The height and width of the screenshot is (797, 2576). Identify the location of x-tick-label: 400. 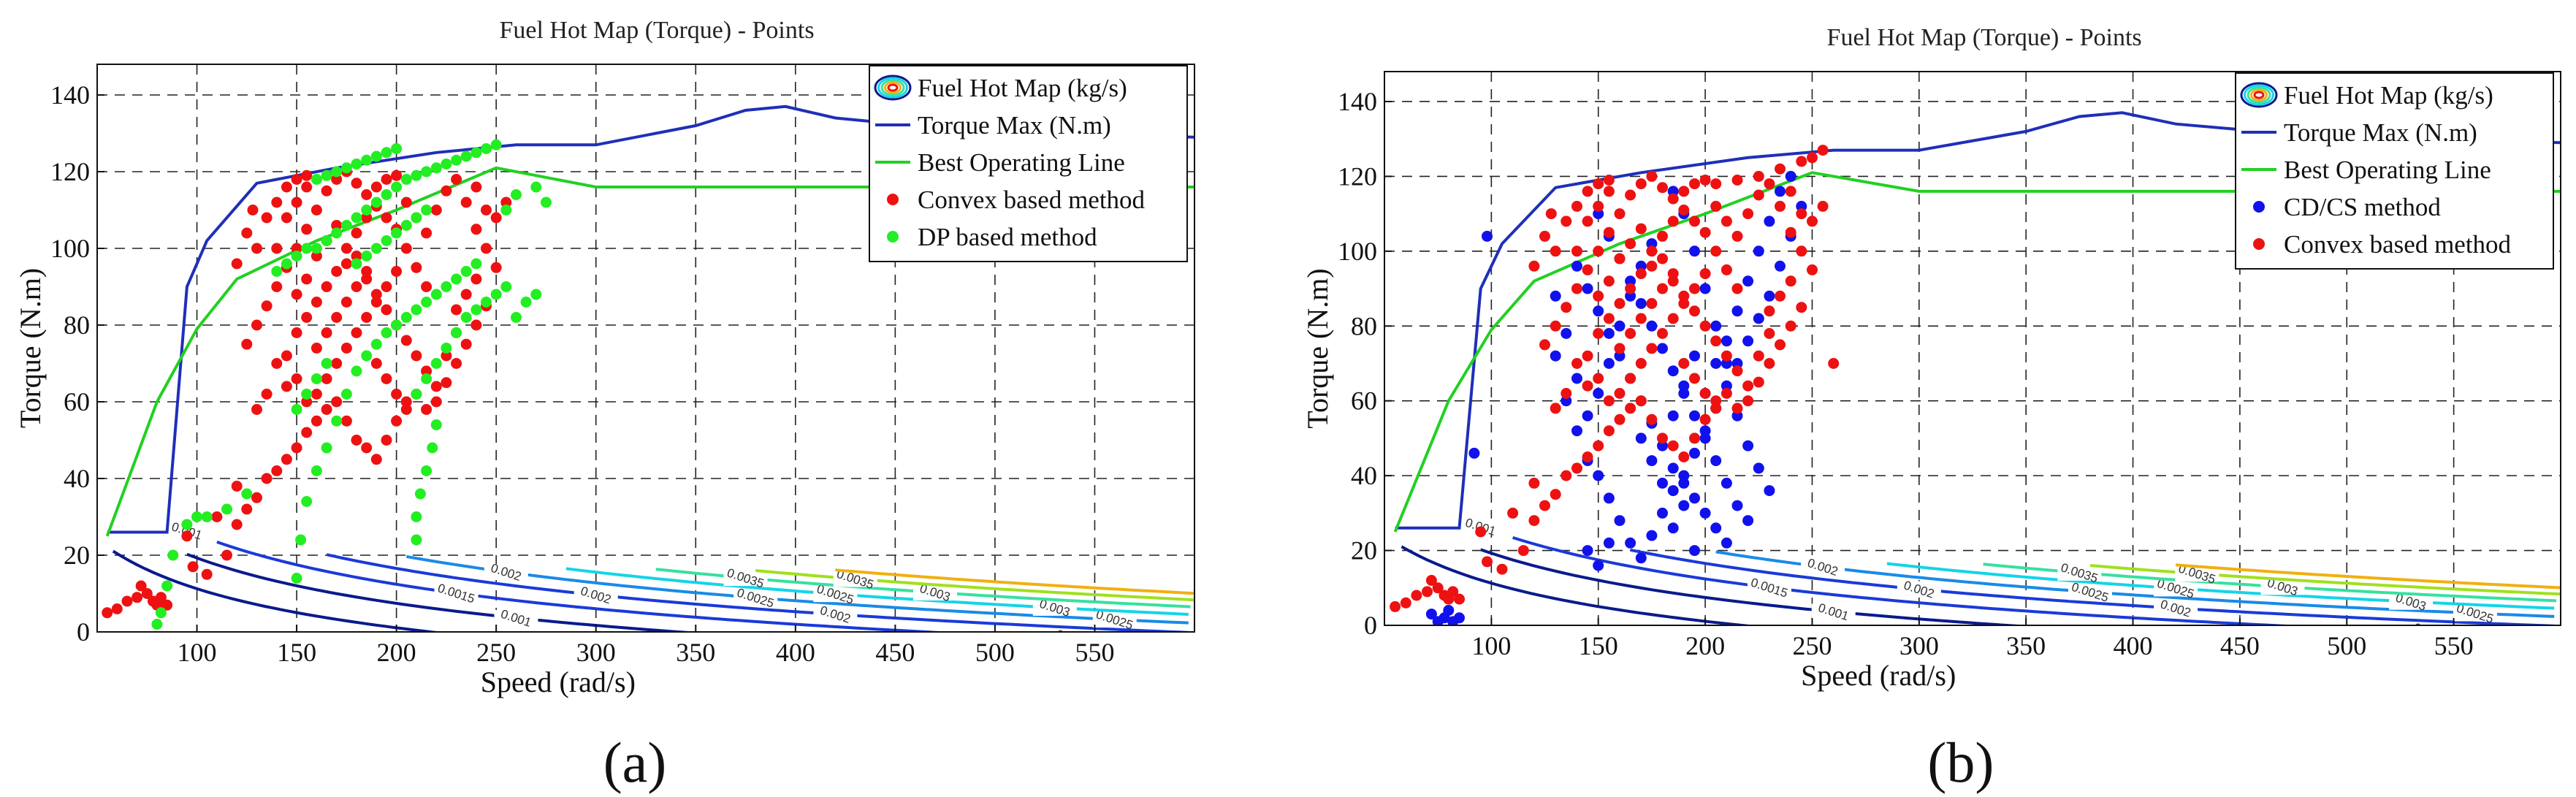
(2133, 645).